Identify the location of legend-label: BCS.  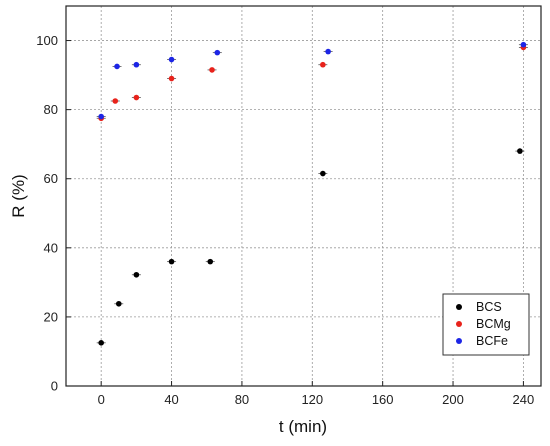
(489, 307).